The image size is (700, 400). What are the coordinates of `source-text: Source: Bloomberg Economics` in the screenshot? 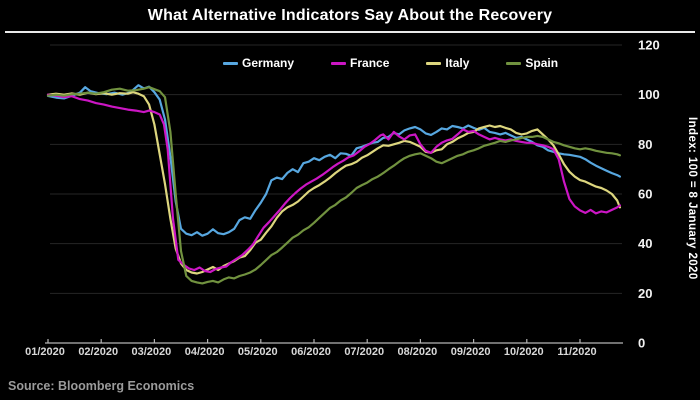 It's located at (101, 386).